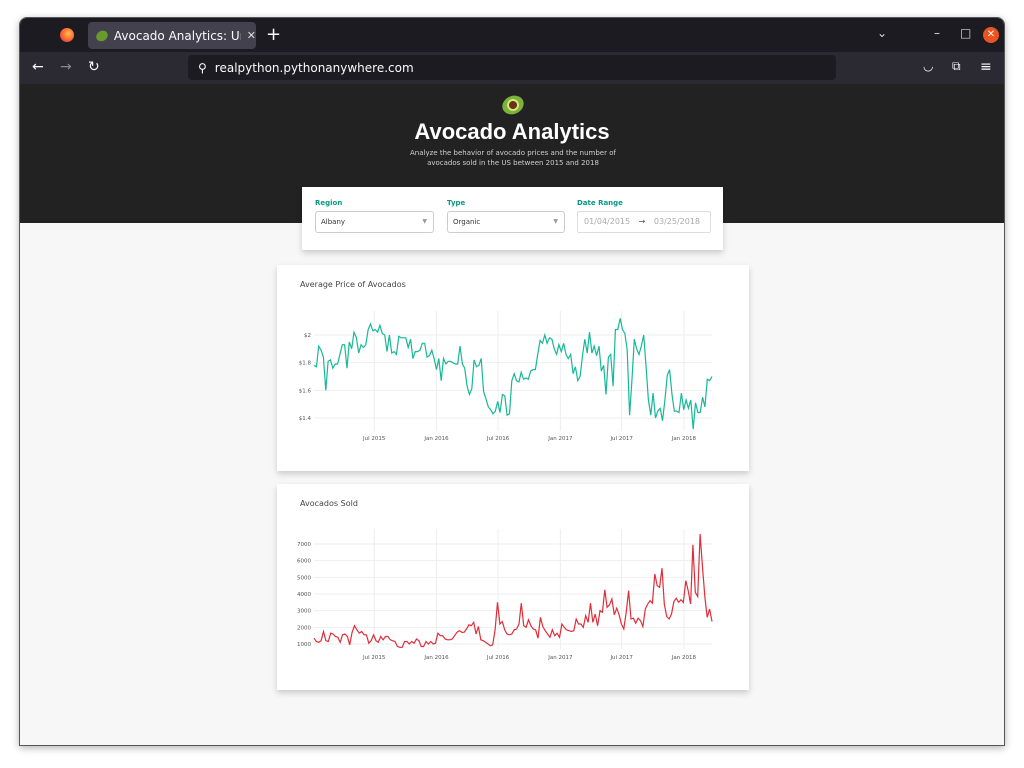  Describe the element at coordinates (456, 203) in the screenshot. I see `type-label: Type` at that location.